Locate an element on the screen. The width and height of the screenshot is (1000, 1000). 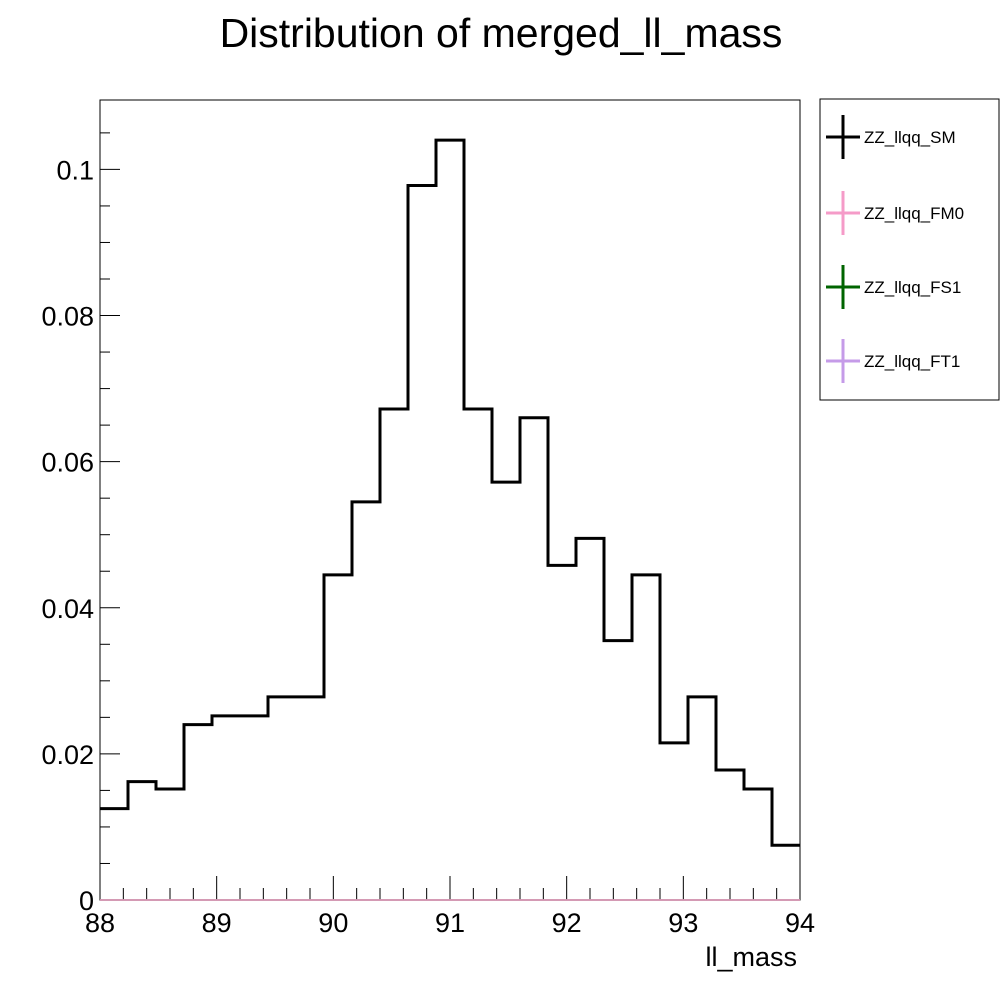
x-axis: 88 89 90 91 92 93 94 is located at coordinates (450, 907).